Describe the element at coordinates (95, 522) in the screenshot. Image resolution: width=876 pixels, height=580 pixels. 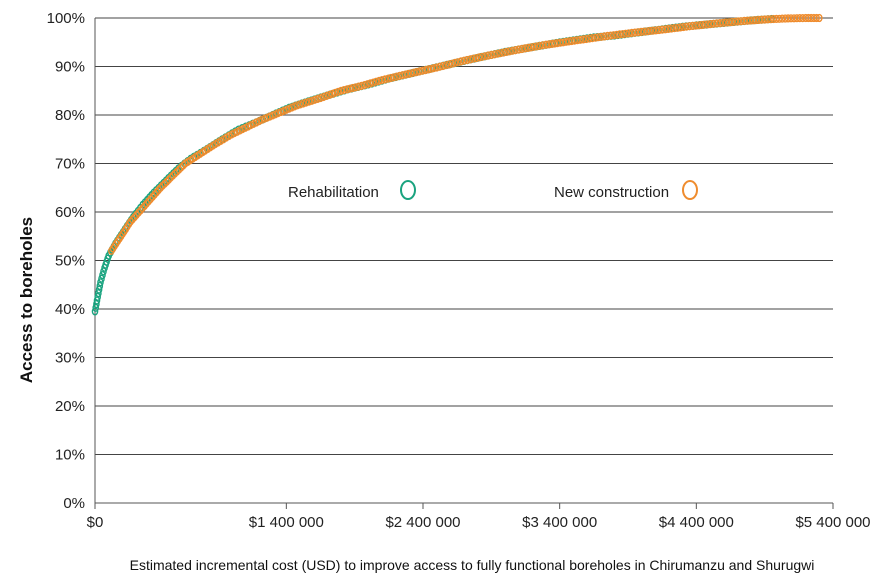
I see `x-tick-label: $0` at that location.